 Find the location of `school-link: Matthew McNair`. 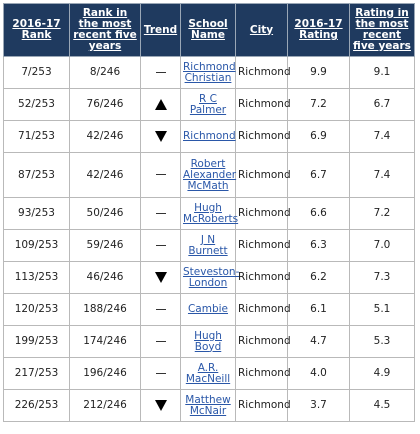

school-link: Matthew McNair is located at coordinates (208, 405).